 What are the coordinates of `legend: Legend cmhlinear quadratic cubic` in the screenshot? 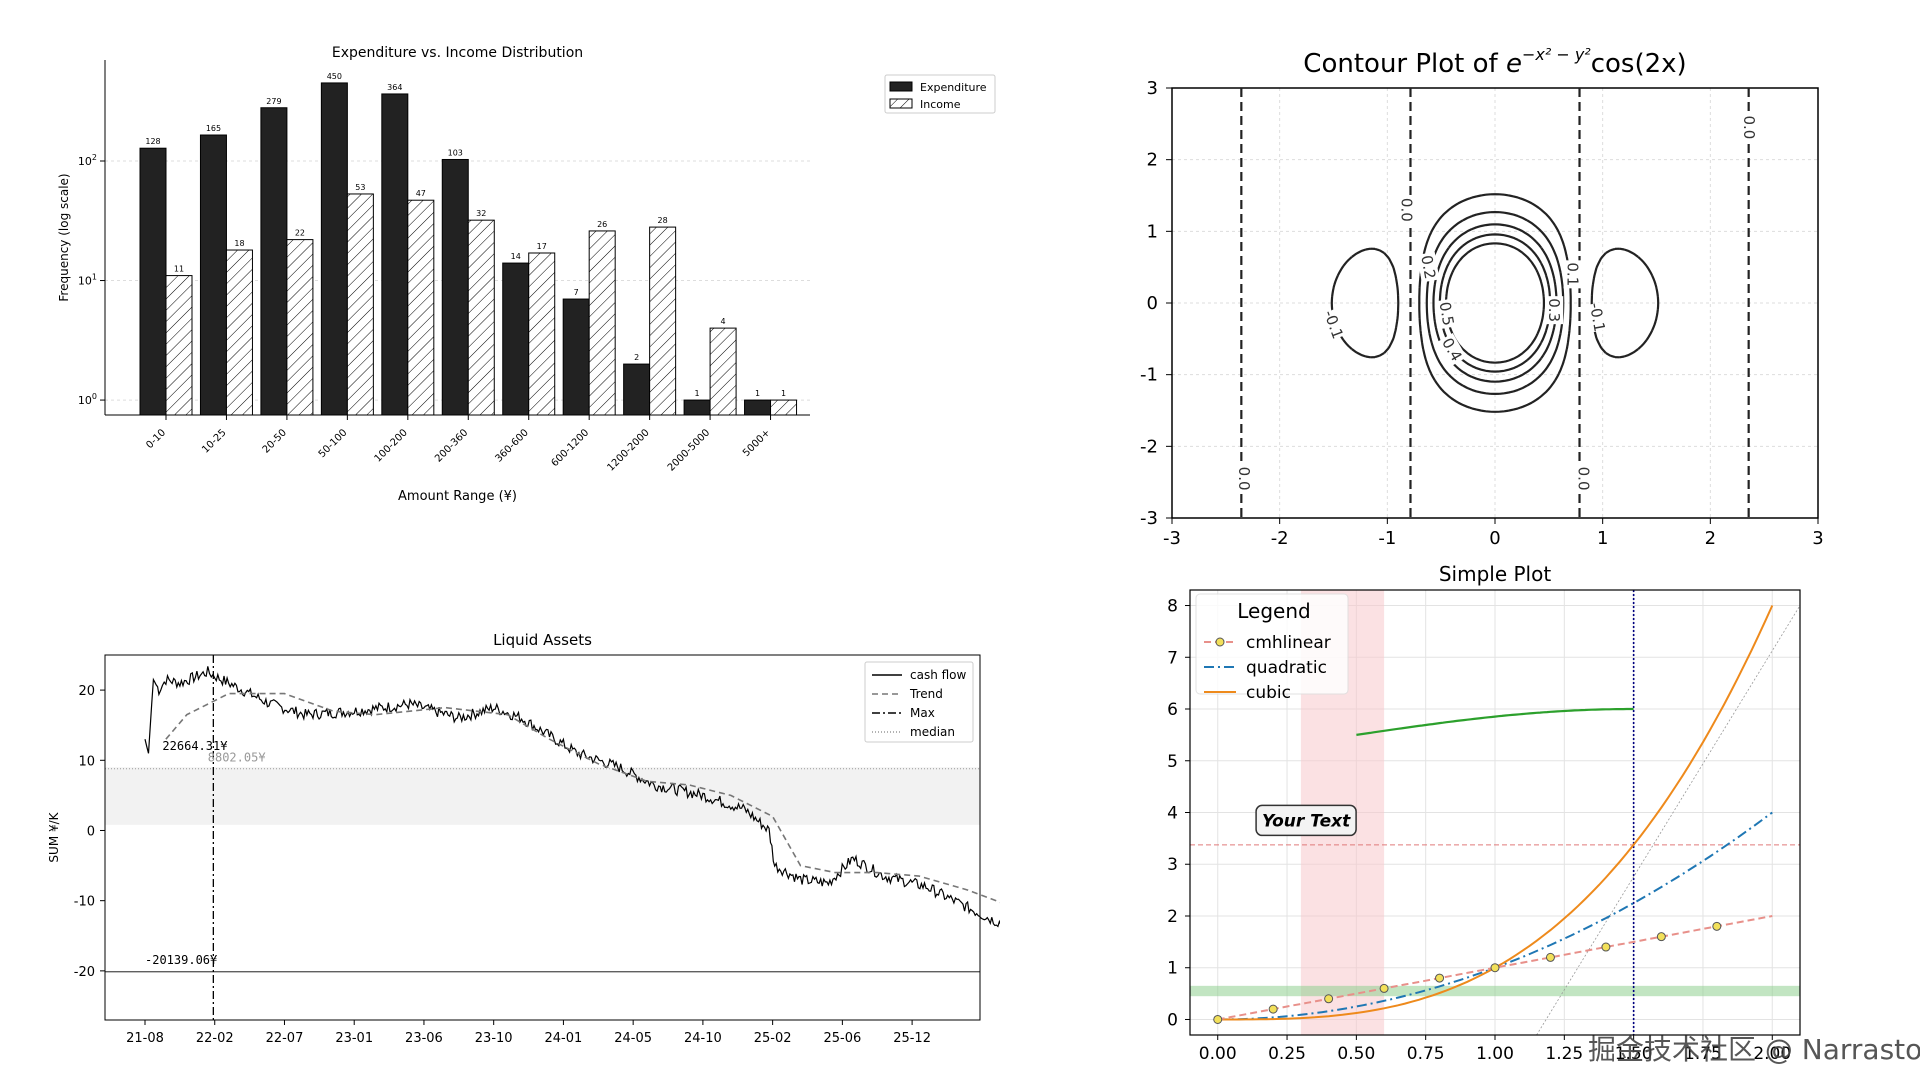 It's located at (1272, 648).